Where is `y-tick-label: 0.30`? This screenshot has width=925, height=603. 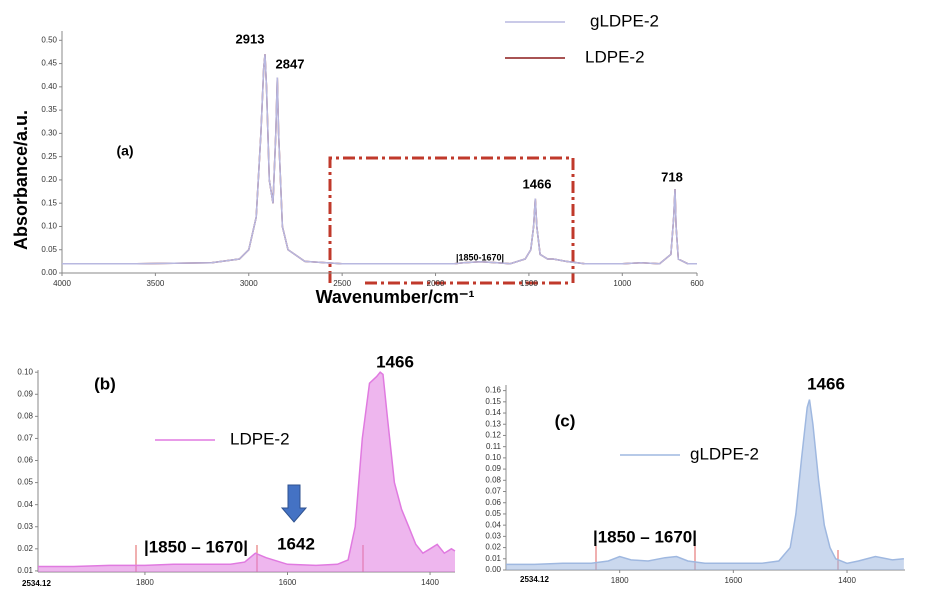 y-tick-label: 0.30 is located at coordinates (49, 132).